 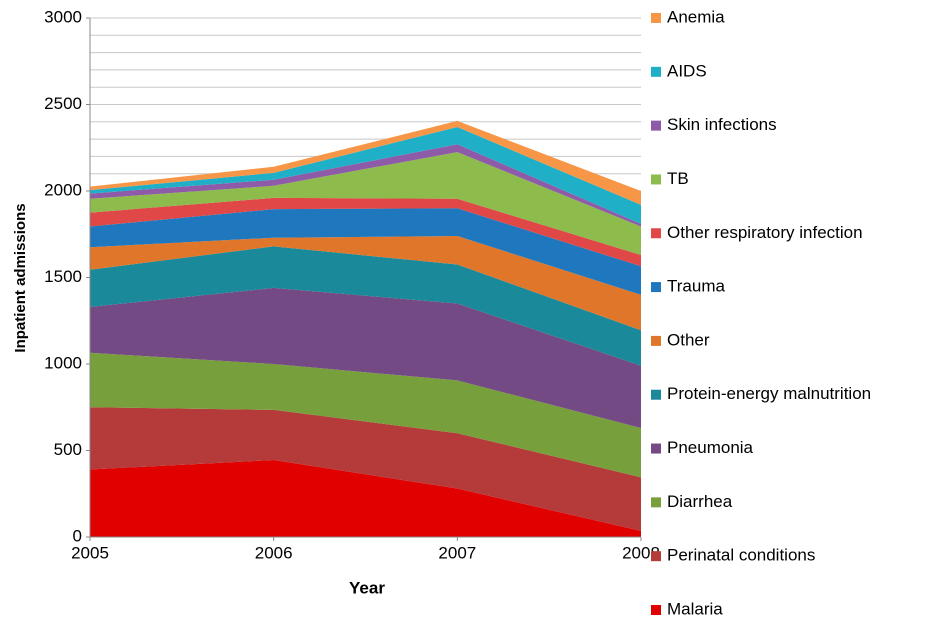 What do you see at coordinates (63, 189) in the screenshot?
I see `y-tick-label: 2000` at bounding box center [63, 189].